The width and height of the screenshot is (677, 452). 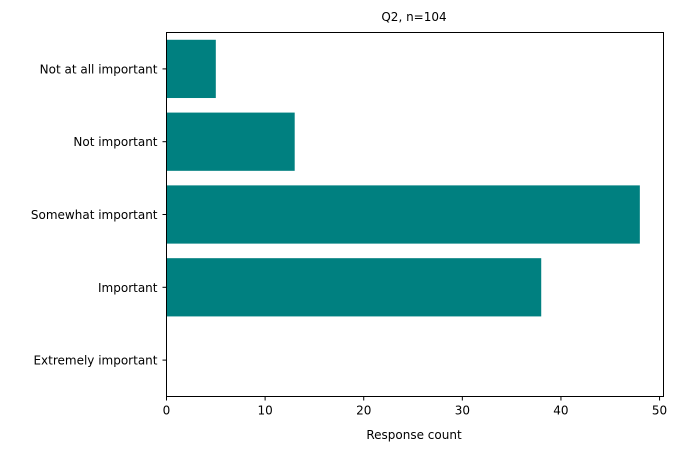 What do you see at coordinates (128, 288) in the screenshot?
I see `y-tick-label: Important` at bounding box center [128, 288].